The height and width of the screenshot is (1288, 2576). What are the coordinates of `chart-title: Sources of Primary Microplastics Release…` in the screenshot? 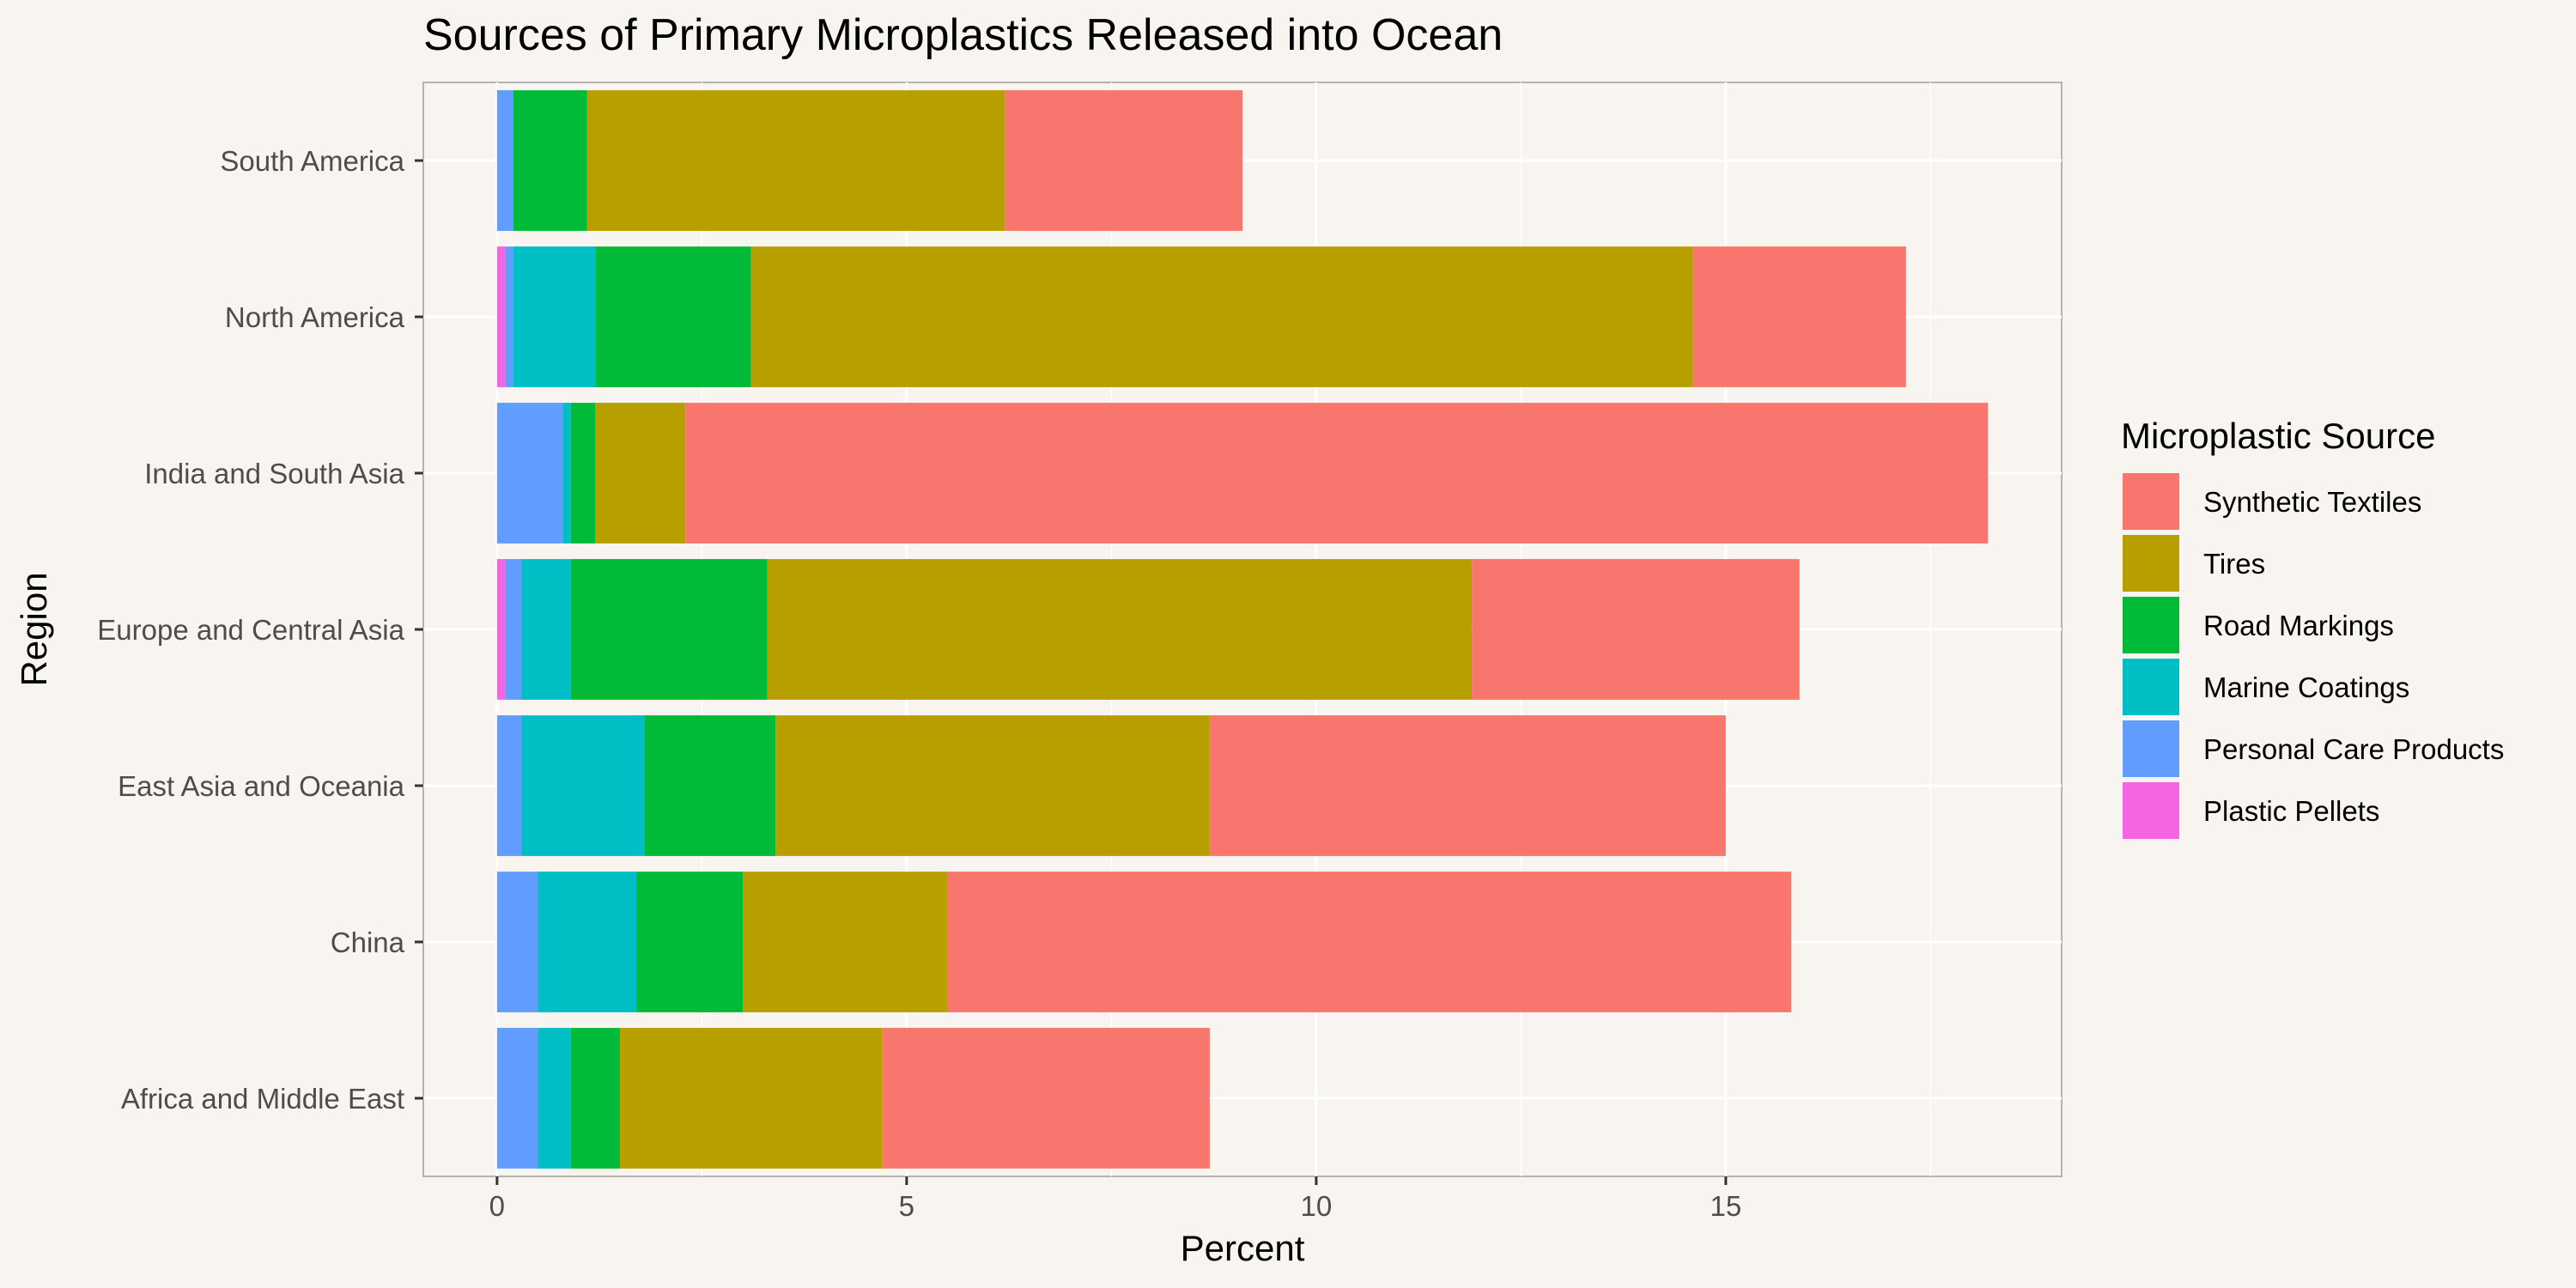 It's located at (963, 35).